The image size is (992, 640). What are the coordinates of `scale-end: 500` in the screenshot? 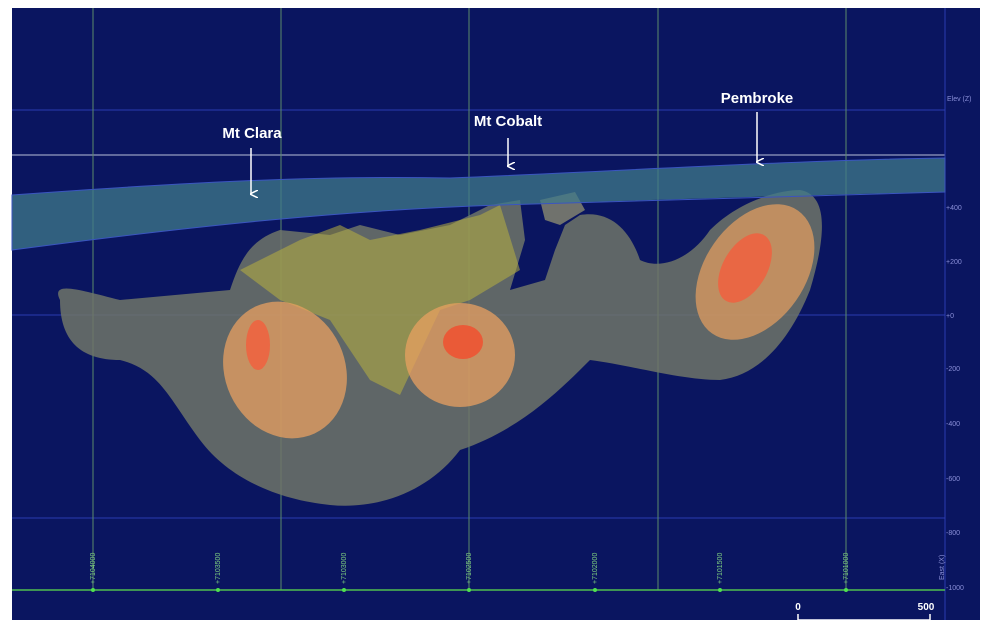 It's located at (926, 607).